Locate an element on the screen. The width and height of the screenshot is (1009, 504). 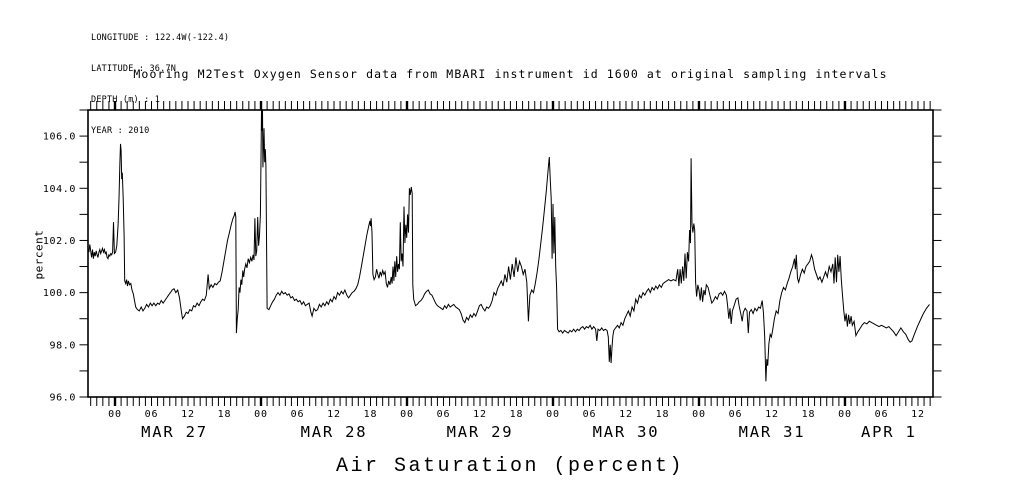
x-date-label: MAR 29 is located at coordinates (480, 432).